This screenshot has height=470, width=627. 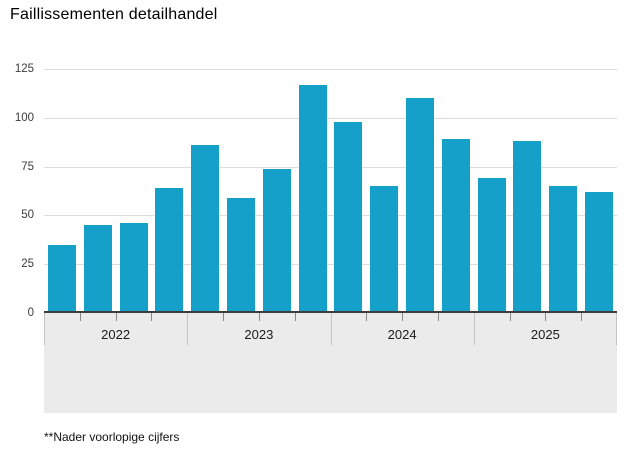 What do you see at coordinates (205, 229) in the screenshot?
I see `bar-2023-q1` at bounding box center [205, 229].